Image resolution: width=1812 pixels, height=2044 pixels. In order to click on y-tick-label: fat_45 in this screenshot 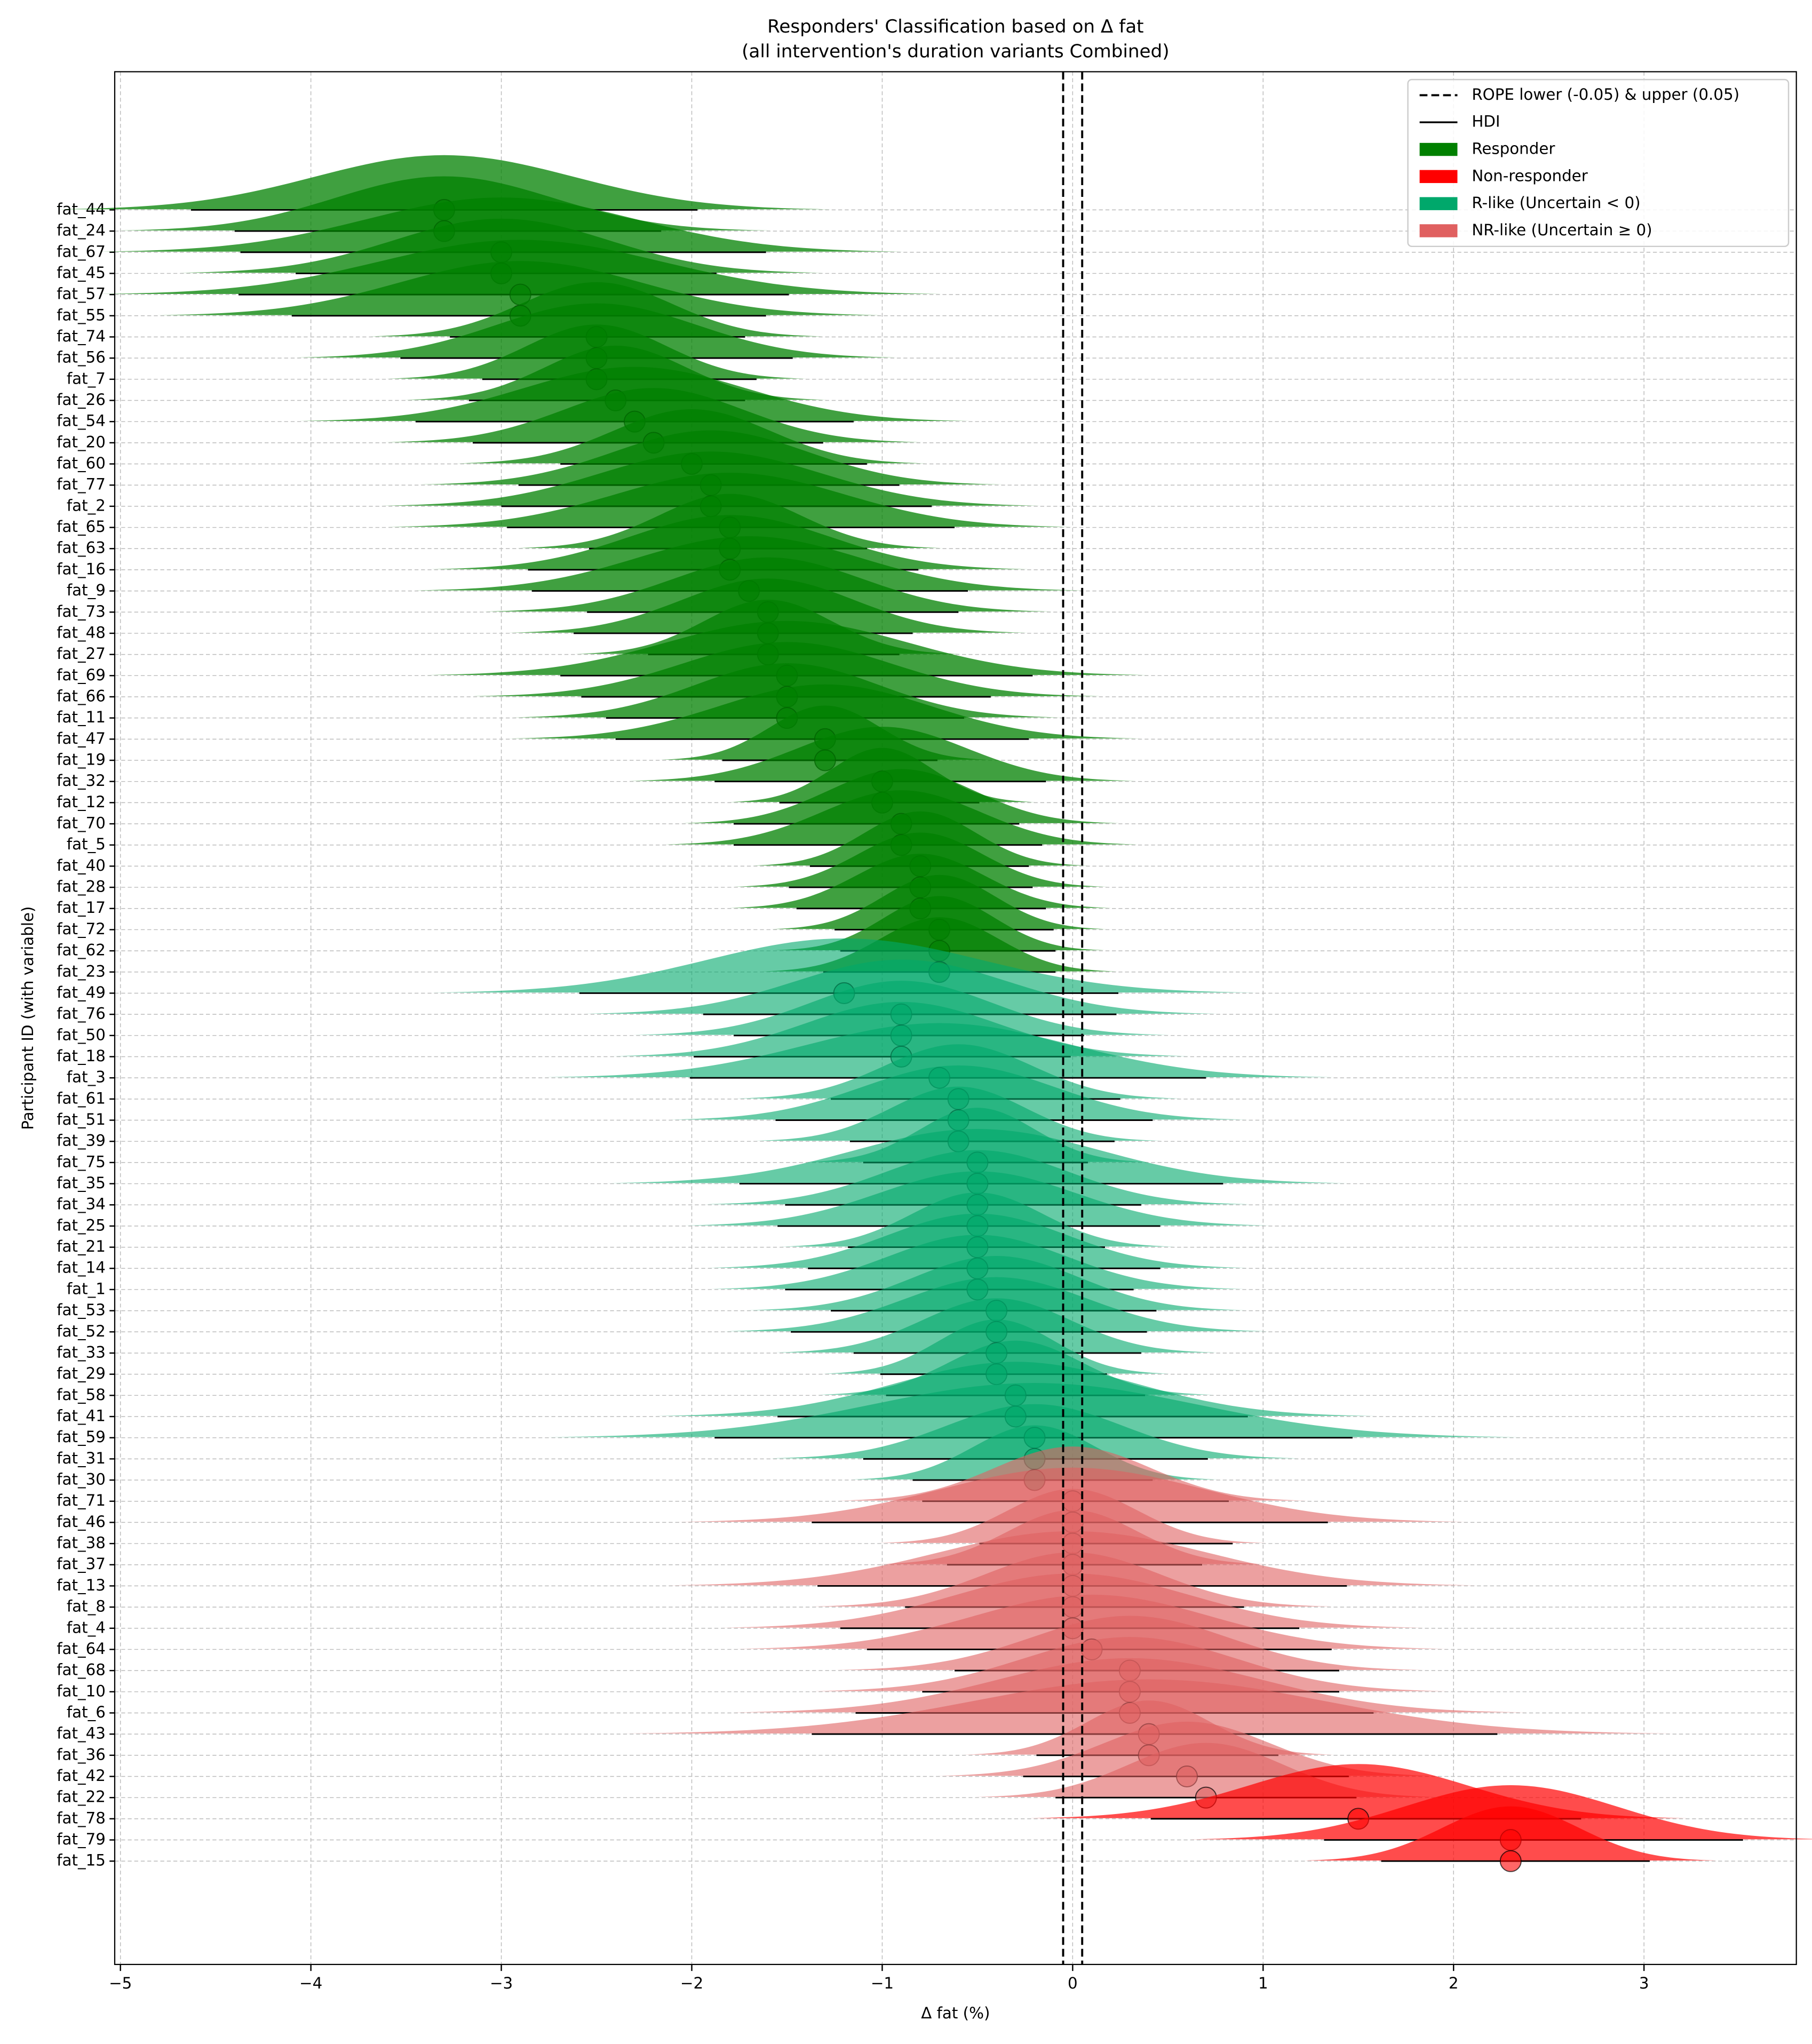, I will do `click(81, 273)`.